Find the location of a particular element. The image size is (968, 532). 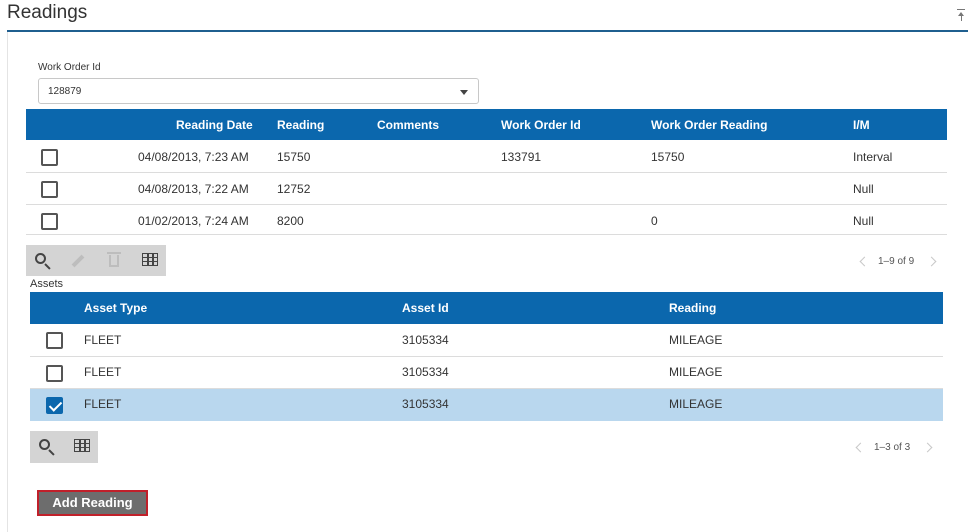

table-row: 01/02/2013, 7:24 AM 8200 0 Null is located at coordinates (486, 220).